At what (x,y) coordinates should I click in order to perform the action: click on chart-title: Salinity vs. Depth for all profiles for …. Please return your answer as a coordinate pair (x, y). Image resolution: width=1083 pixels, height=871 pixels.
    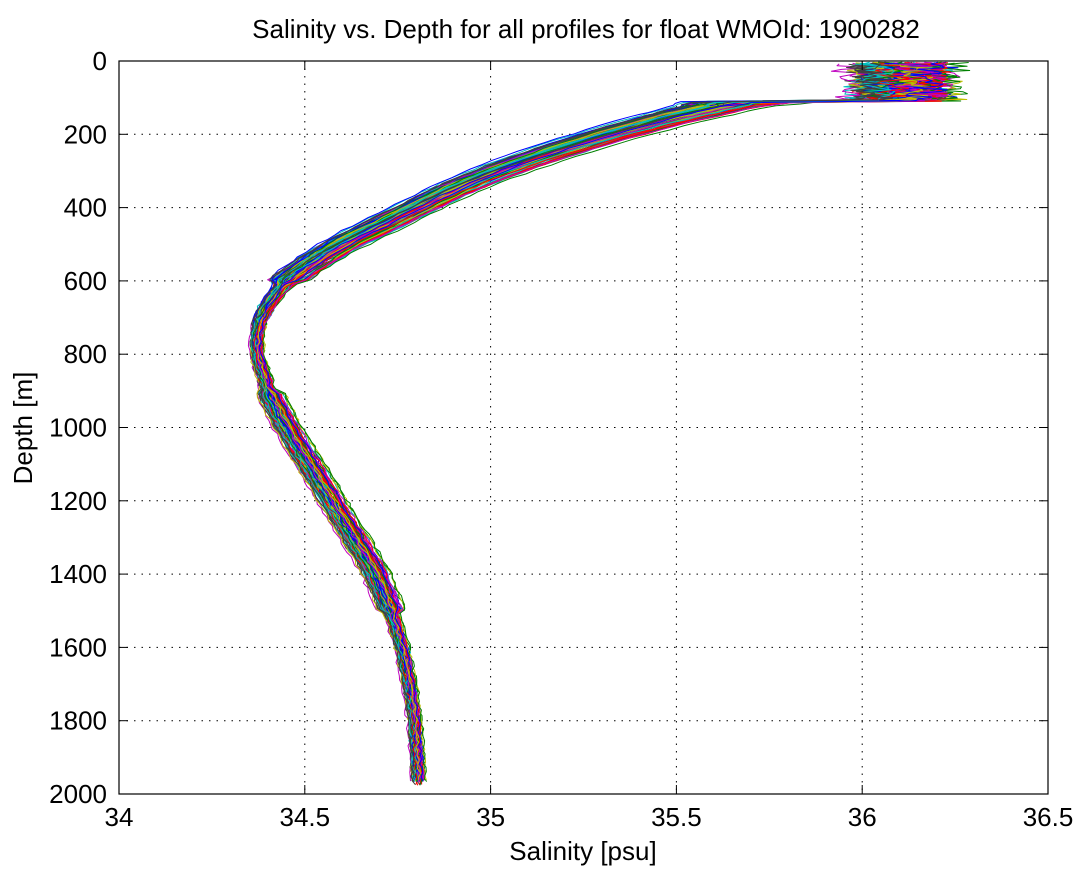
    Looking at the image, I should click on (586, 29).